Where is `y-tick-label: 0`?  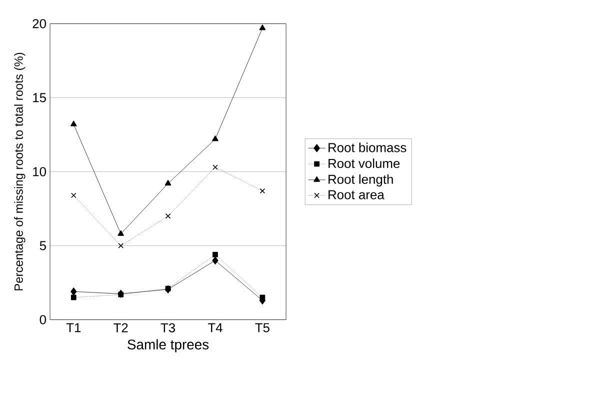 y-tick-label: 0 is located at coordinates (43, 319).